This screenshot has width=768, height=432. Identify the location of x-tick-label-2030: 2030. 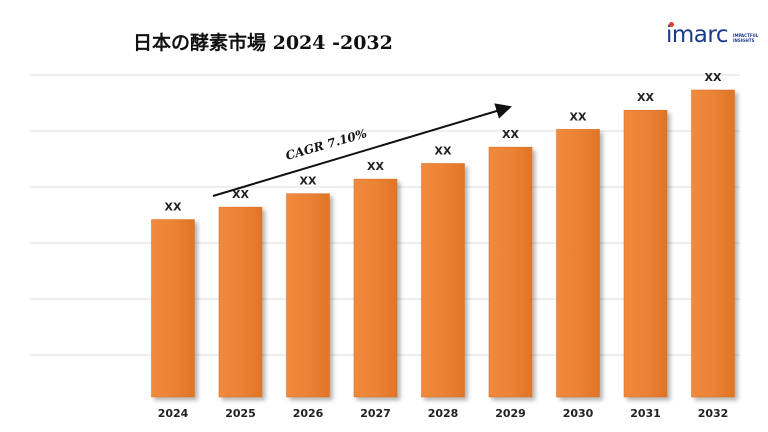
(578, 413).